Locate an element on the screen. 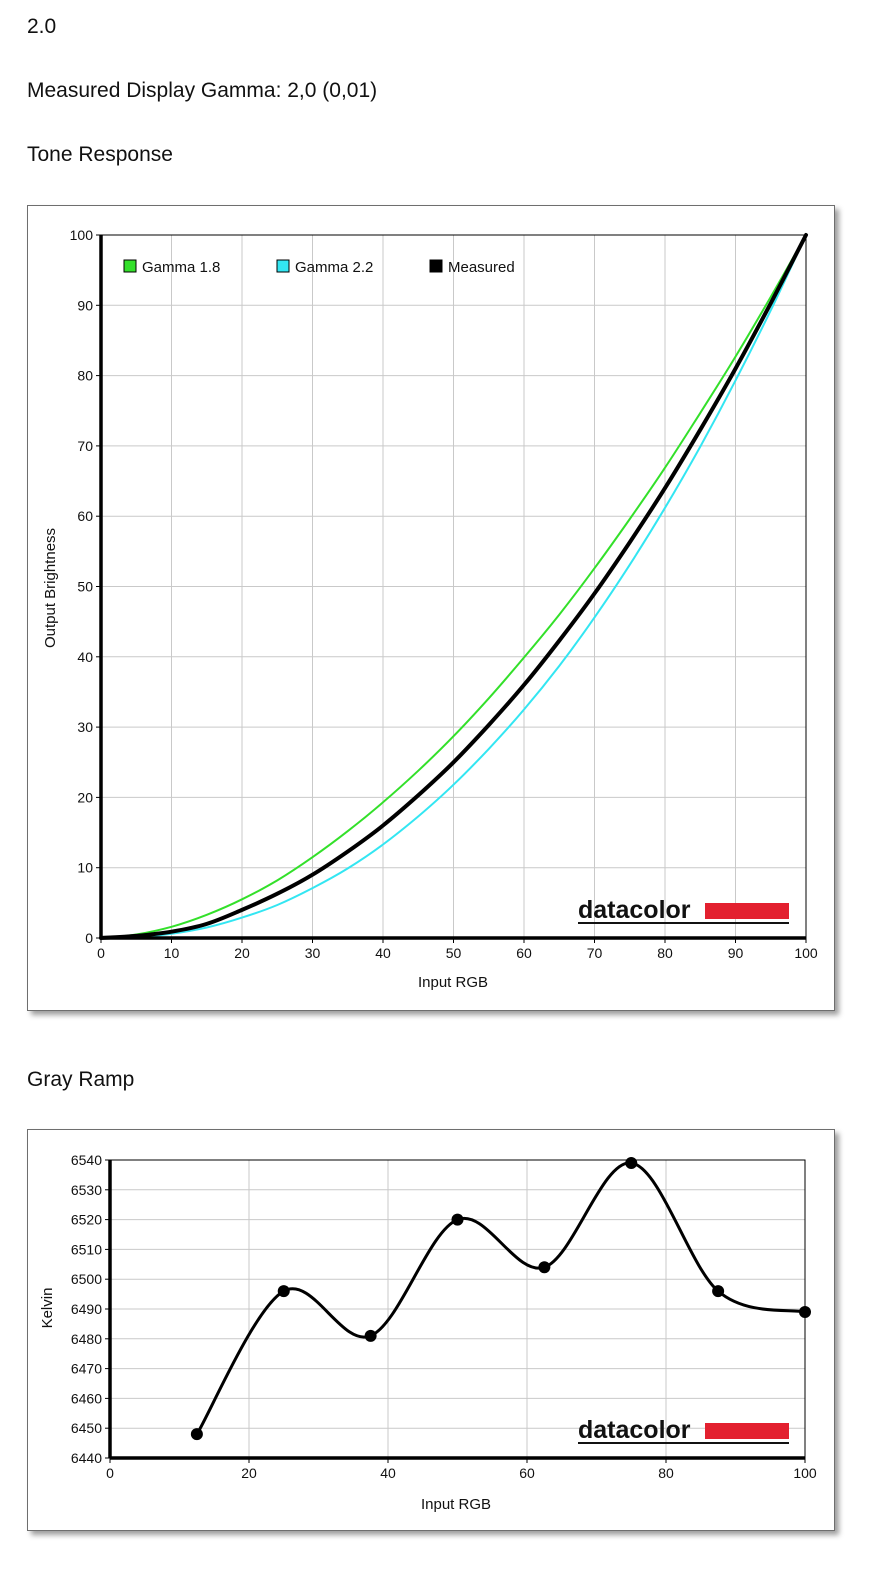 The width and height of the screenshot is (871, 1573). legend-label: Measured is located at coordinates (481, 267).